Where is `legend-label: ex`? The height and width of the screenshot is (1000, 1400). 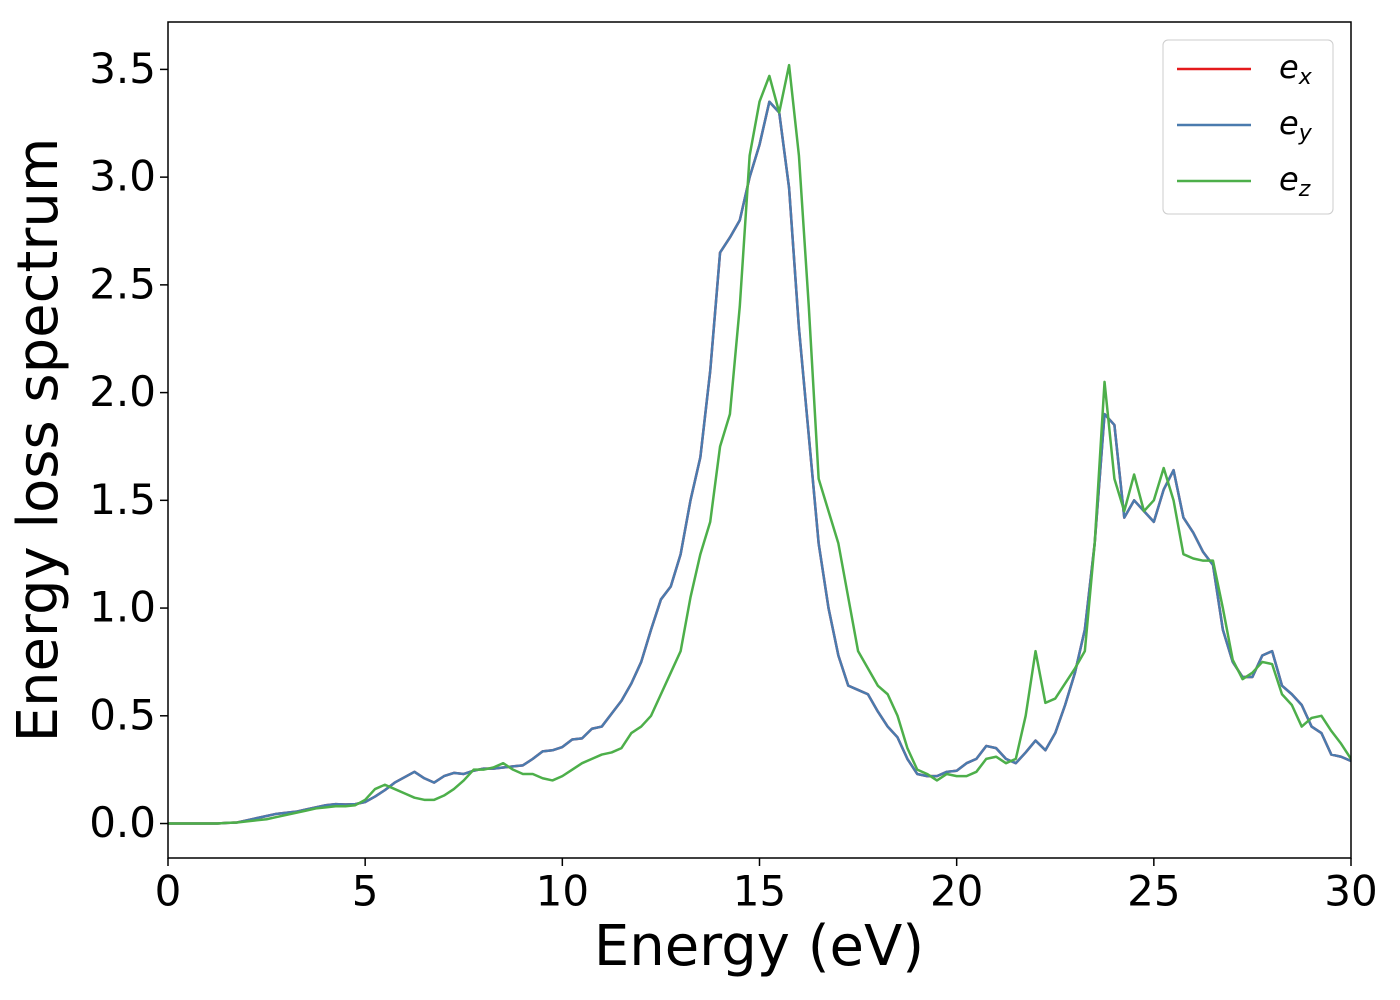 legend-label: ex is located at coordinates (1296, 69).